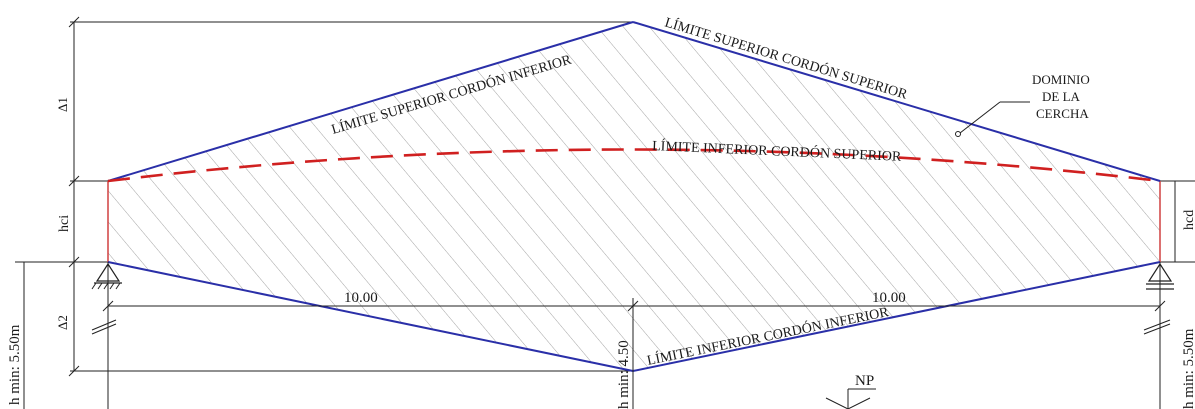 Image resolution: width=1195 pixels, height=409 pixels. What do you see at coordinates (64, 223) in the screenshot?
I see `dim-hci: hci` at bounding box center [64, 223].